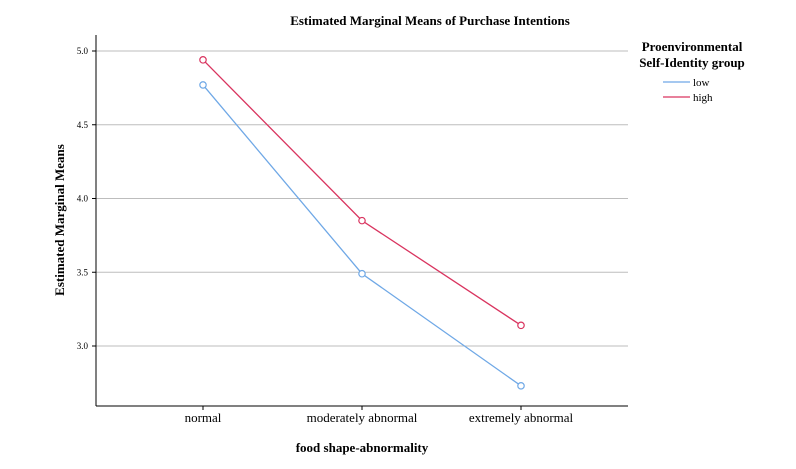 The width and height of the screenshot is (796, 469). What do you see at coordinates (83, 199) in the screenshot?
I see `y-tick-label: 4.0` at bounding box center [83, 199].